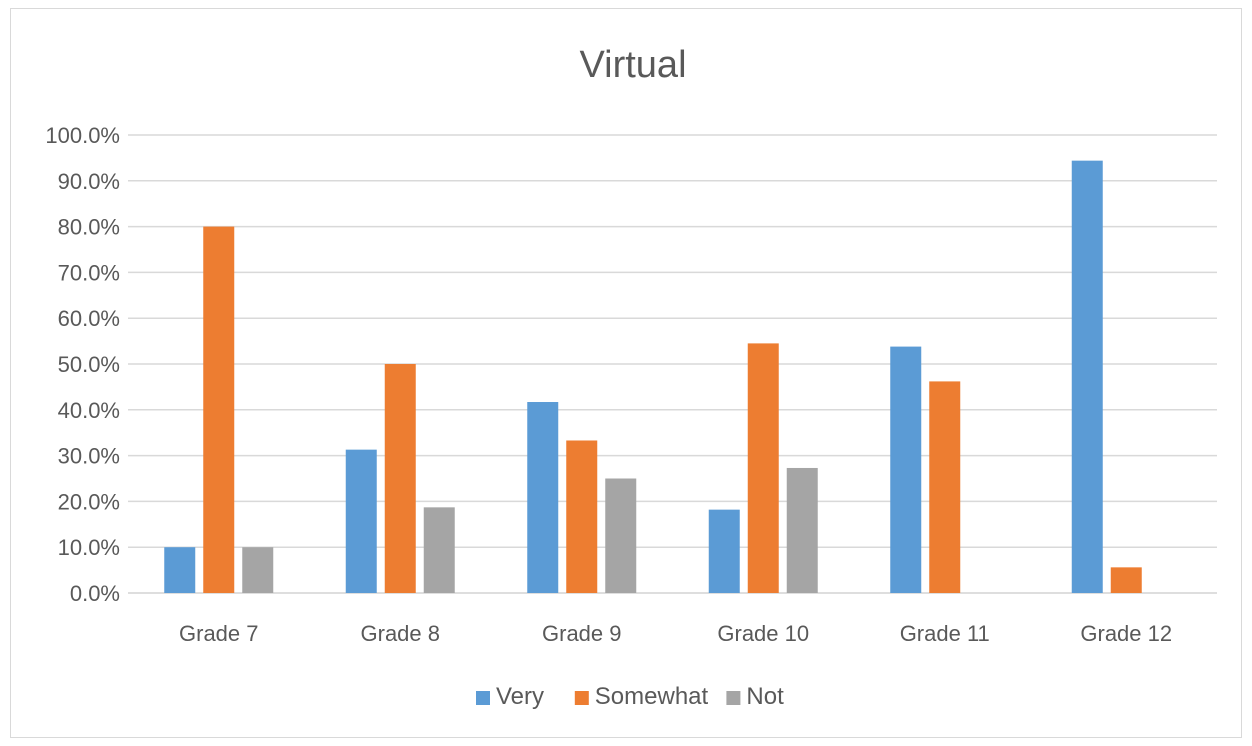 Image resolution: width=1252 pixels, height=746 pixels. Describe the element at coordinates (219, 633) in the screenshot. I see `x-category-label: Grade 7` at that location.